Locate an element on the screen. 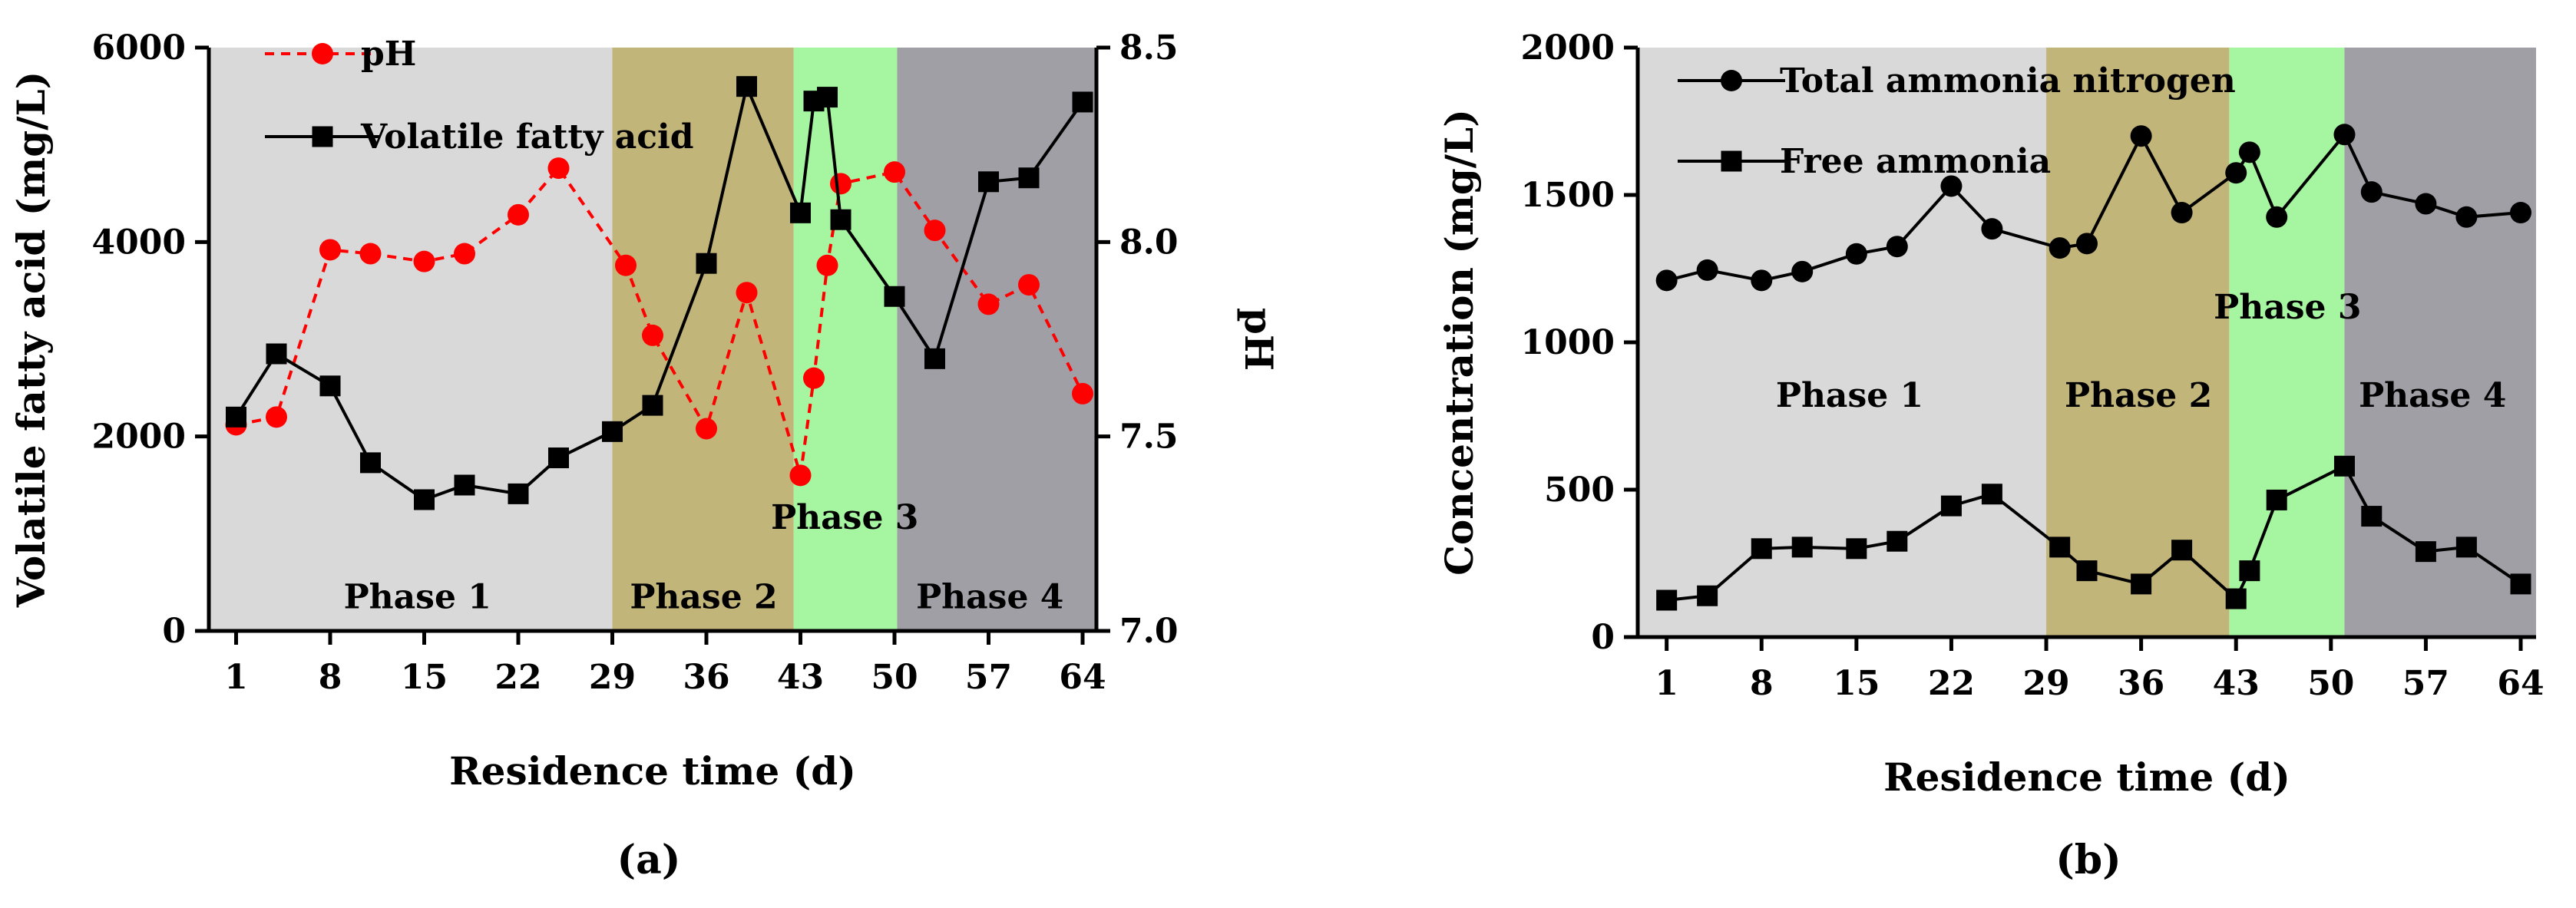 The image size is (2576, 908). legend-label: Total ammonia nitrogen is located at coordinates (2008, 81).